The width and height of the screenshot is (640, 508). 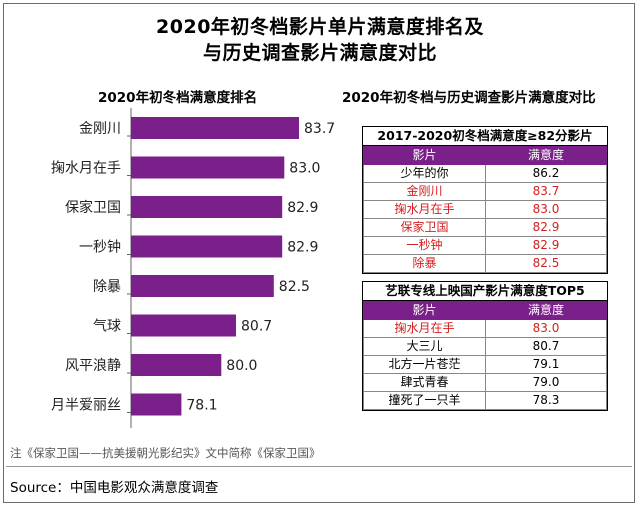 What do you see at coordinates (469, 98) in the screenshot?
I see `comparison-title: 2020年初冬档与历史调查影片满意度对比` at bounding box center [469, 98].